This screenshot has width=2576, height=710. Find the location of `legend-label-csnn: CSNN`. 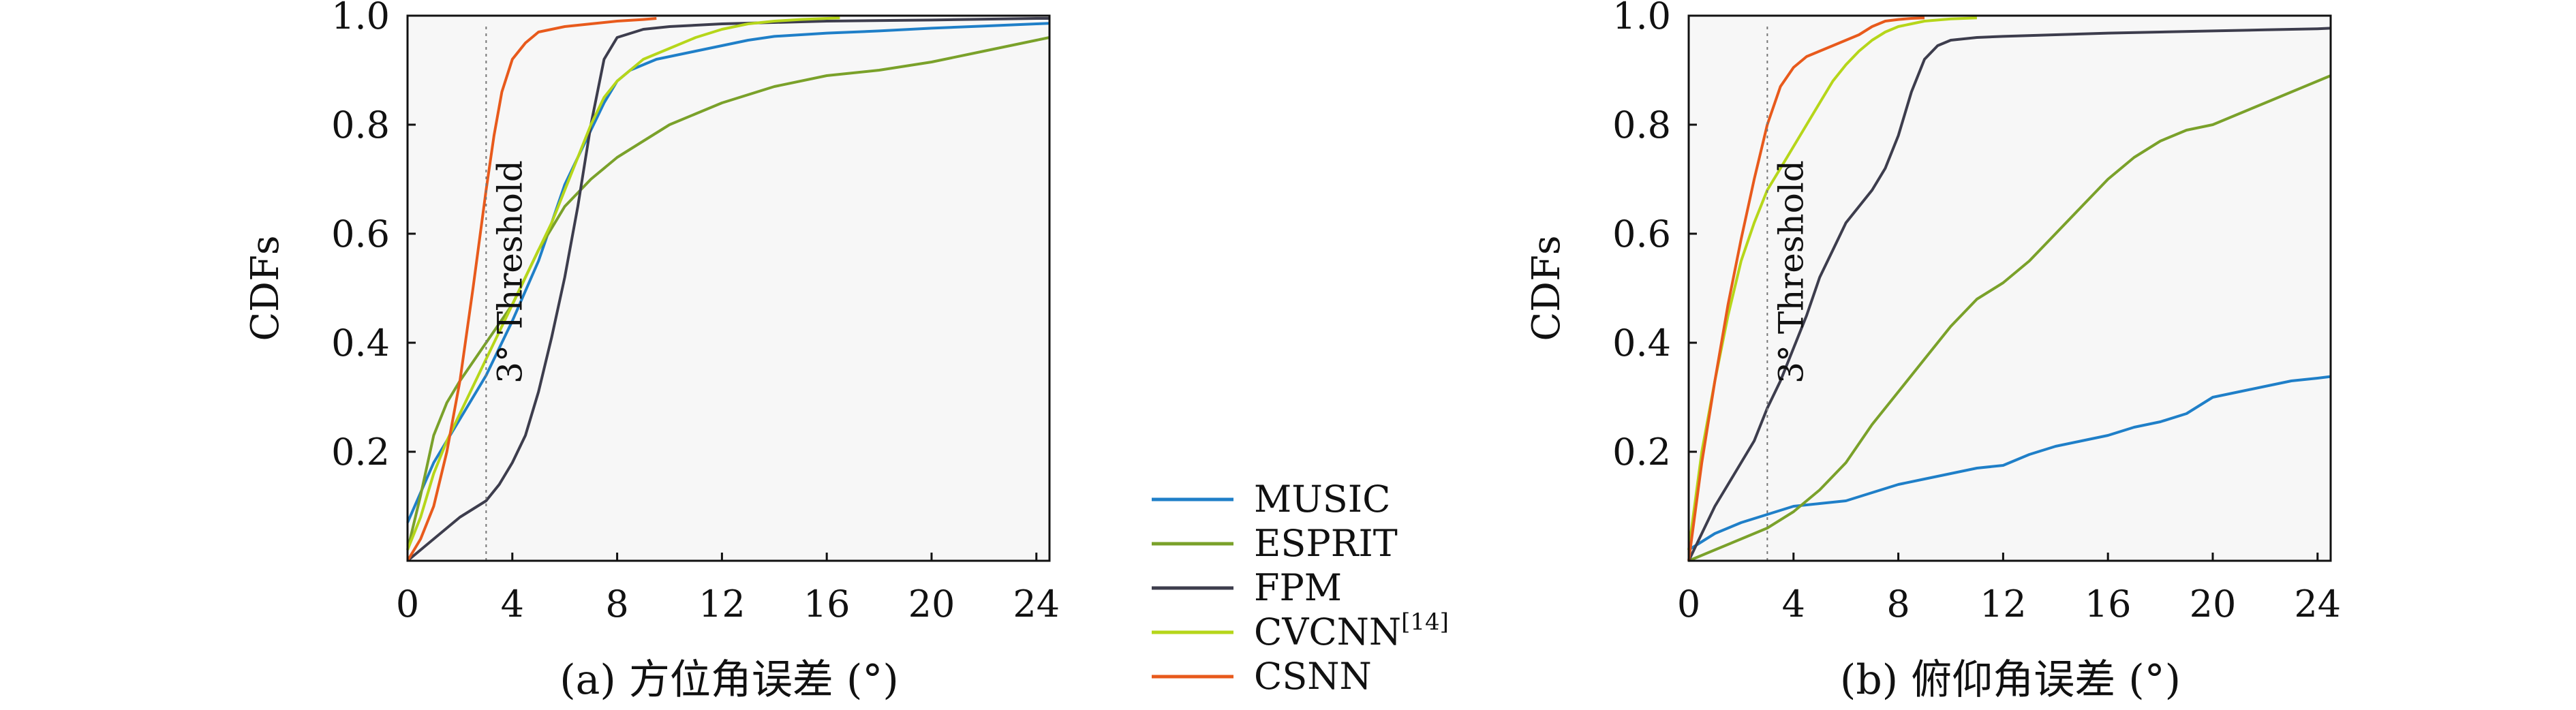

legend-label-csnn: CSNN is located at coordinates (1313, 677).